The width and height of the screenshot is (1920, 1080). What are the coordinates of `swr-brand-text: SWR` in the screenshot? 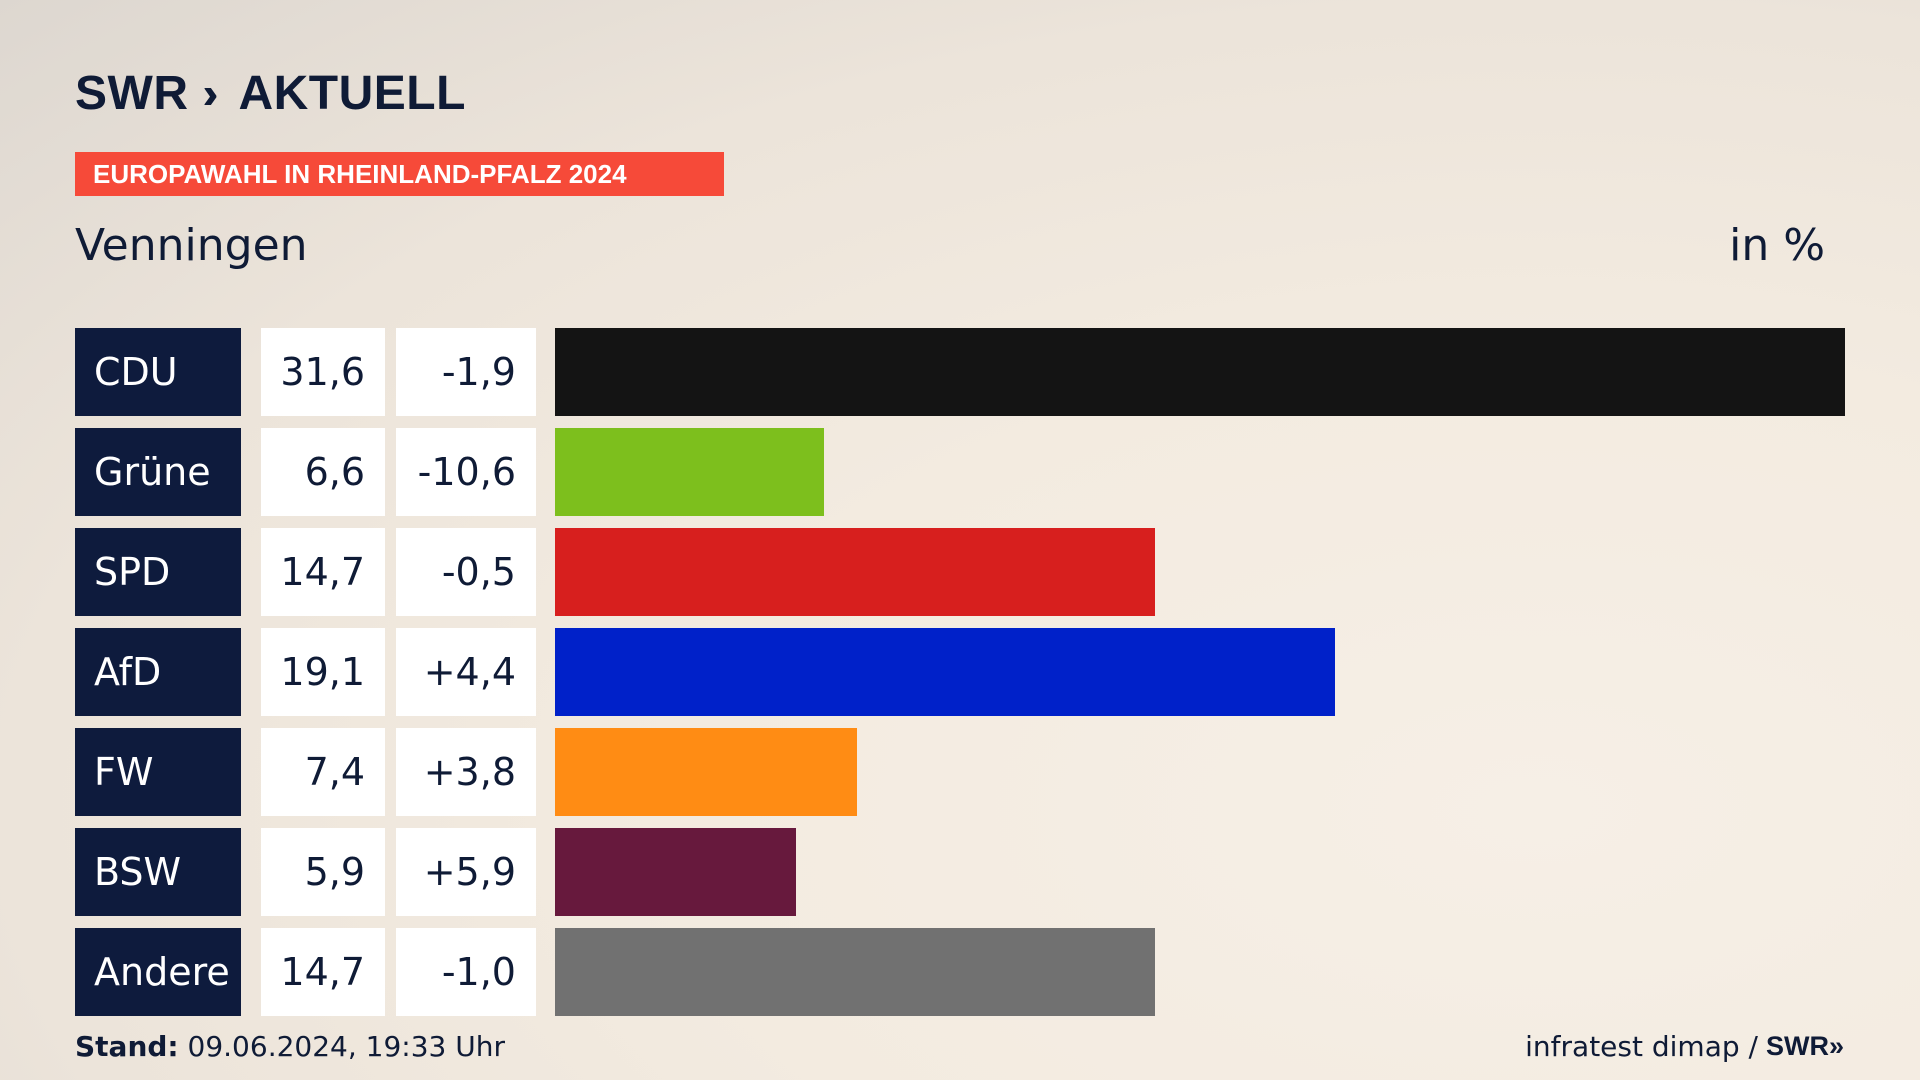 It's located at (1797, 1046).